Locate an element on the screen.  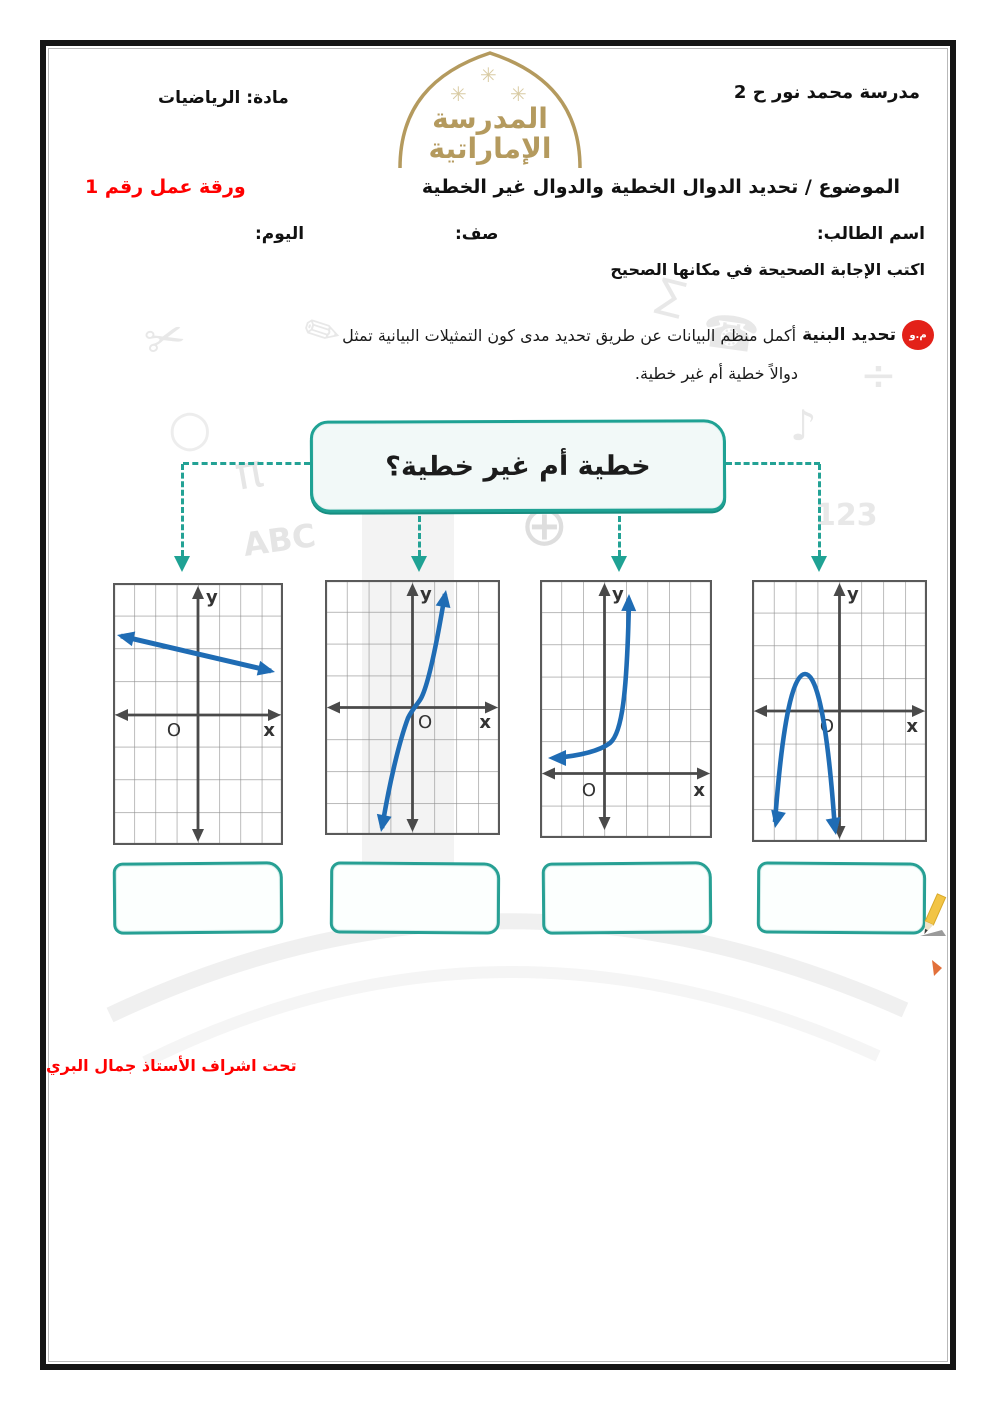
organizer-question: خطية أم غير خطية؟ is located at coordinates (518, 466).